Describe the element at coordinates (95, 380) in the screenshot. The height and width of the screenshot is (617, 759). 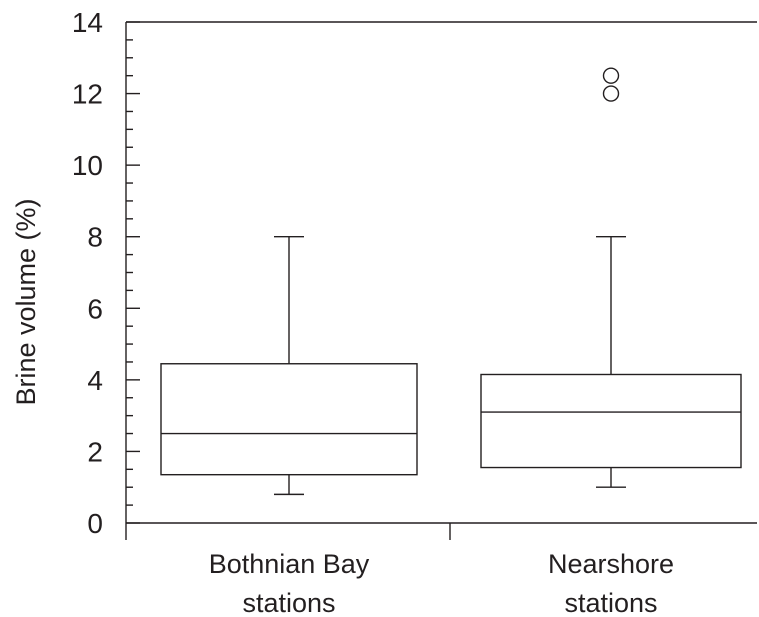
I see `y-tick-label: 4` at that location.